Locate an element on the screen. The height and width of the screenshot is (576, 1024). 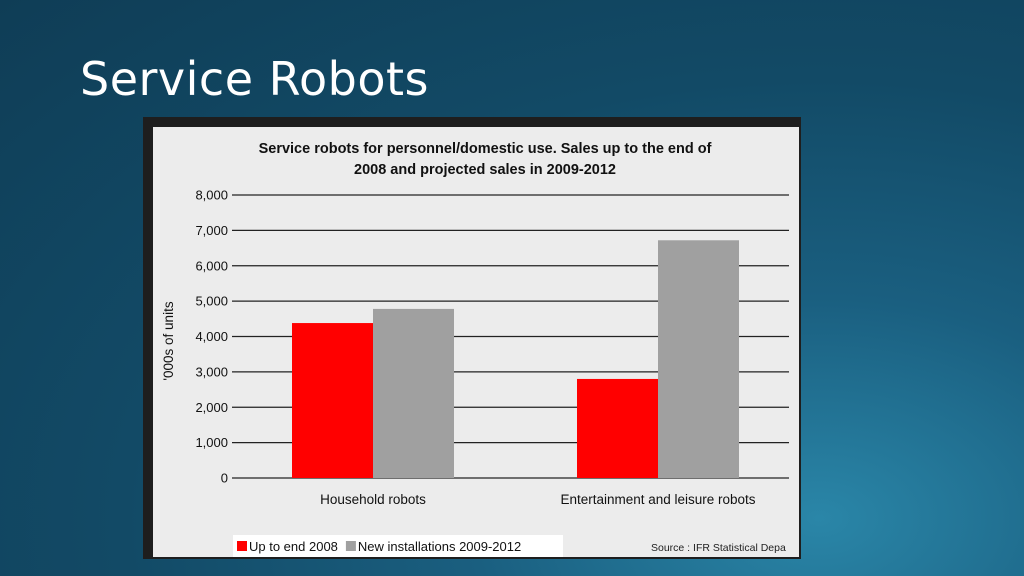
y-tick-label: 8,000 is located at coordinates (211, 195).